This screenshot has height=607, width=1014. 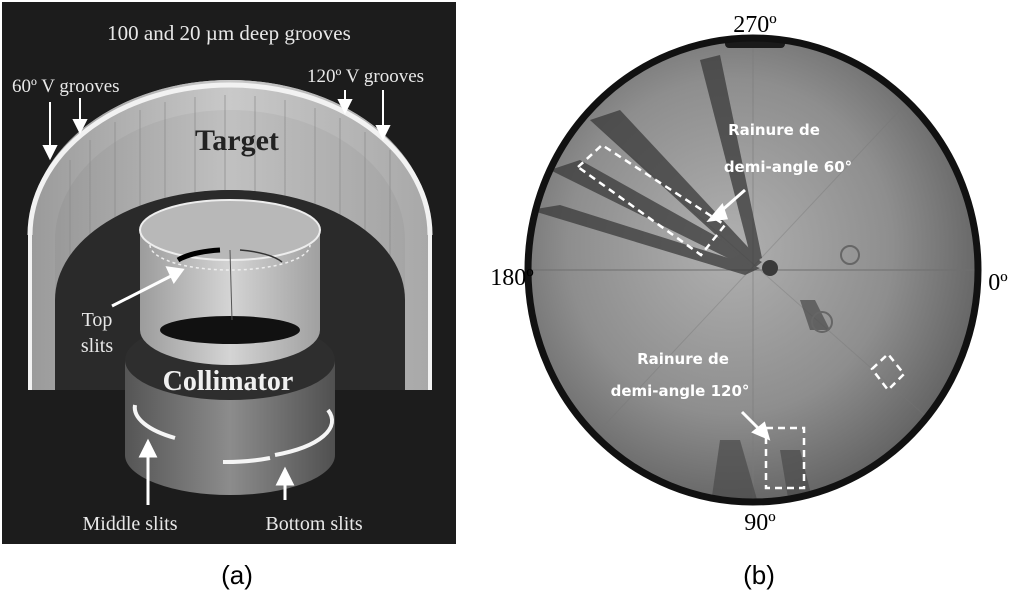 I want to click on small-dashed-box, so click(x=888, y=372).